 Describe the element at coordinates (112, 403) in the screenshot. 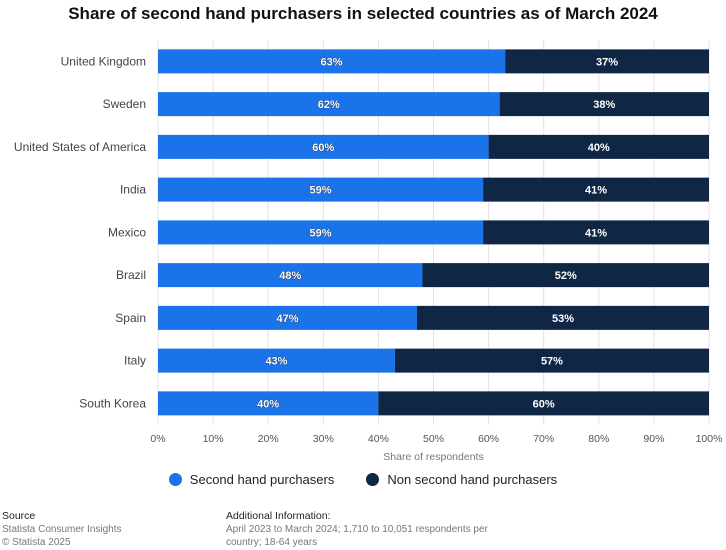

I see `category-label: South Korea` at that location.